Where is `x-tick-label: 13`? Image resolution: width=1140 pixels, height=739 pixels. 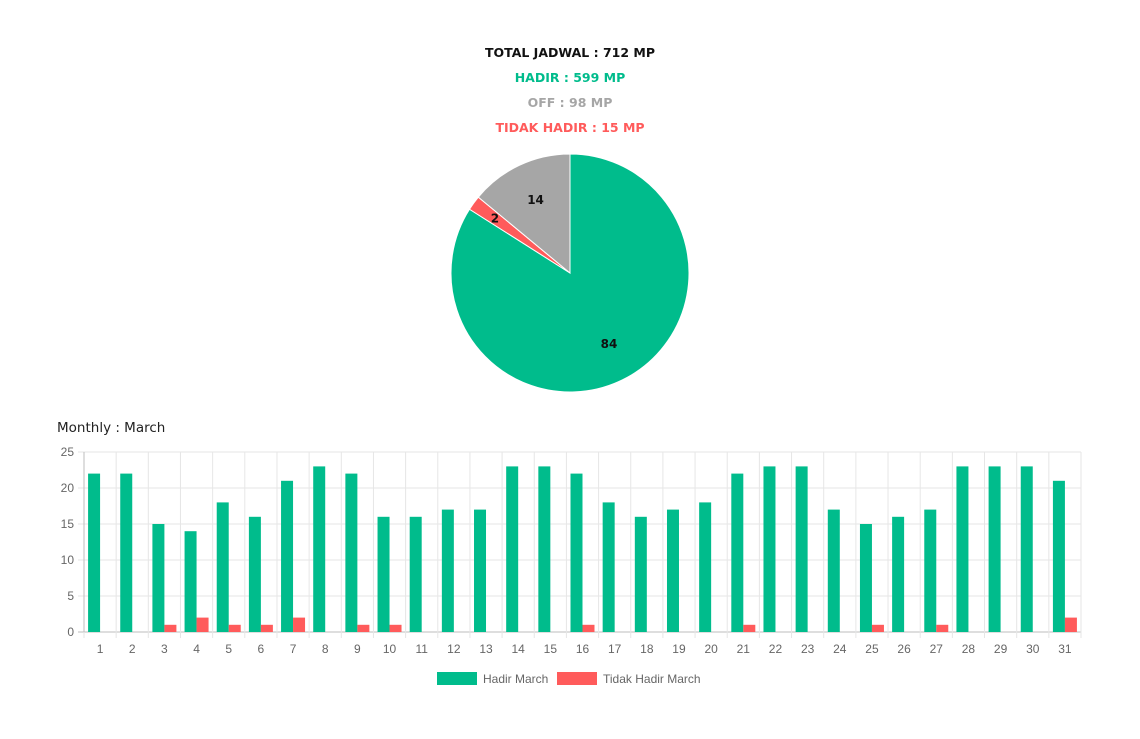 x-tick-label: 13 is located at coordinates (486, 649).